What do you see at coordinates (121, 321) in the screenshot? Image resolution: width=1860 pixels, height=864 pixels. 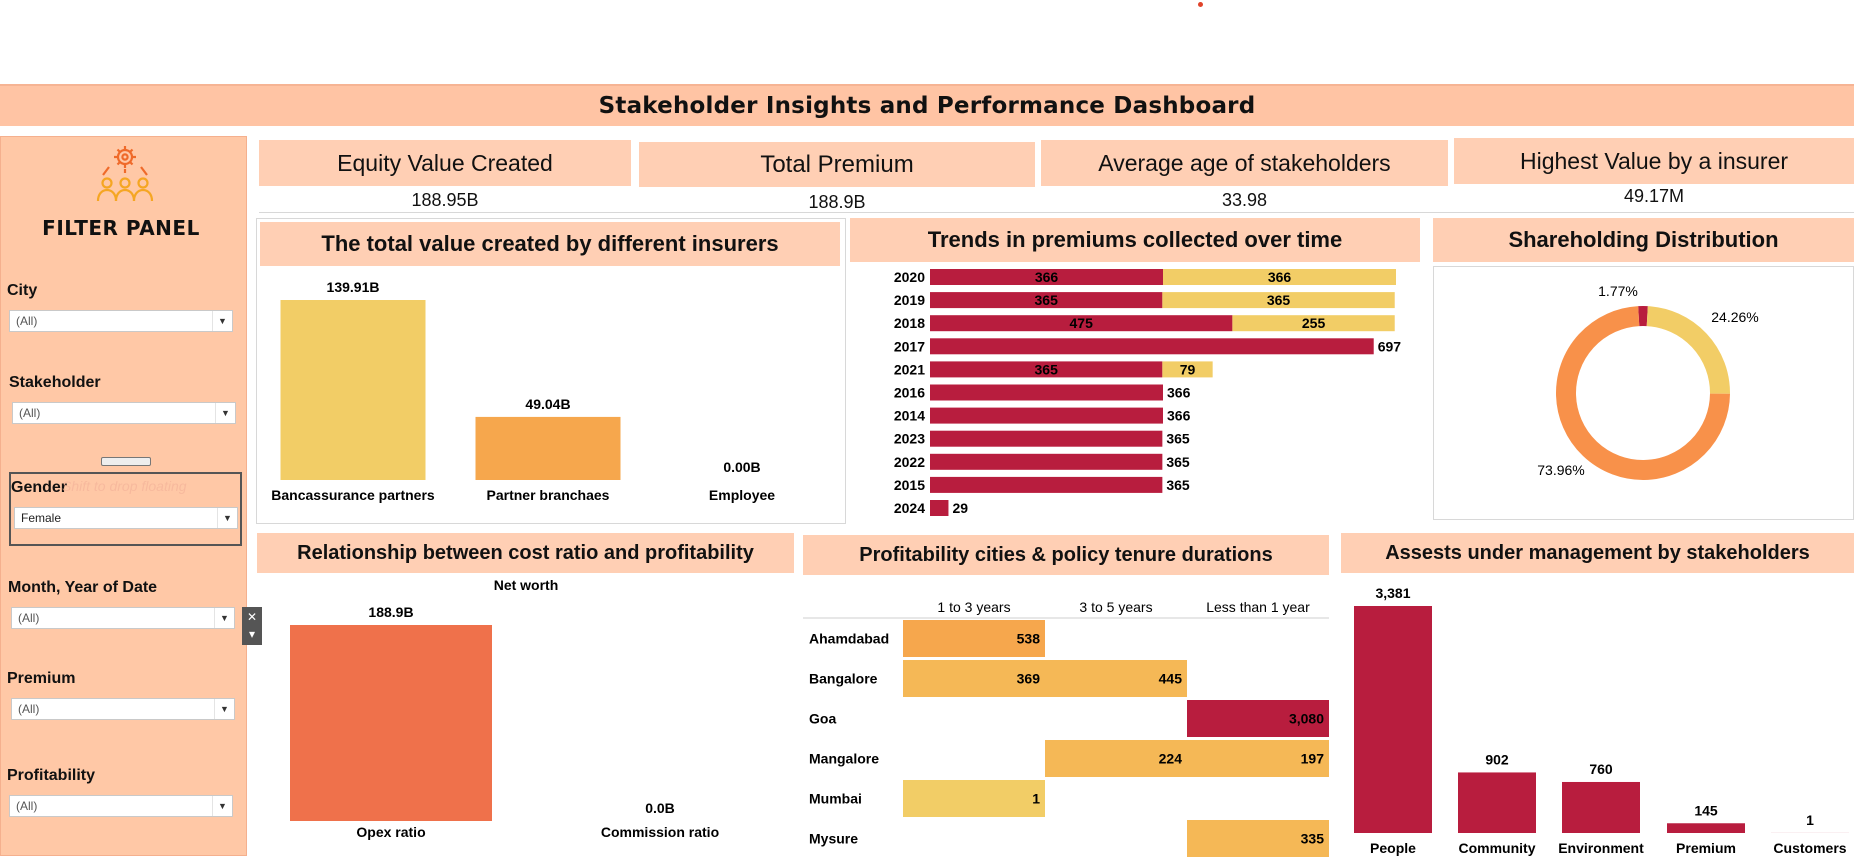 I see `city-select: (All) ▼` at bounding box center [121, 321].